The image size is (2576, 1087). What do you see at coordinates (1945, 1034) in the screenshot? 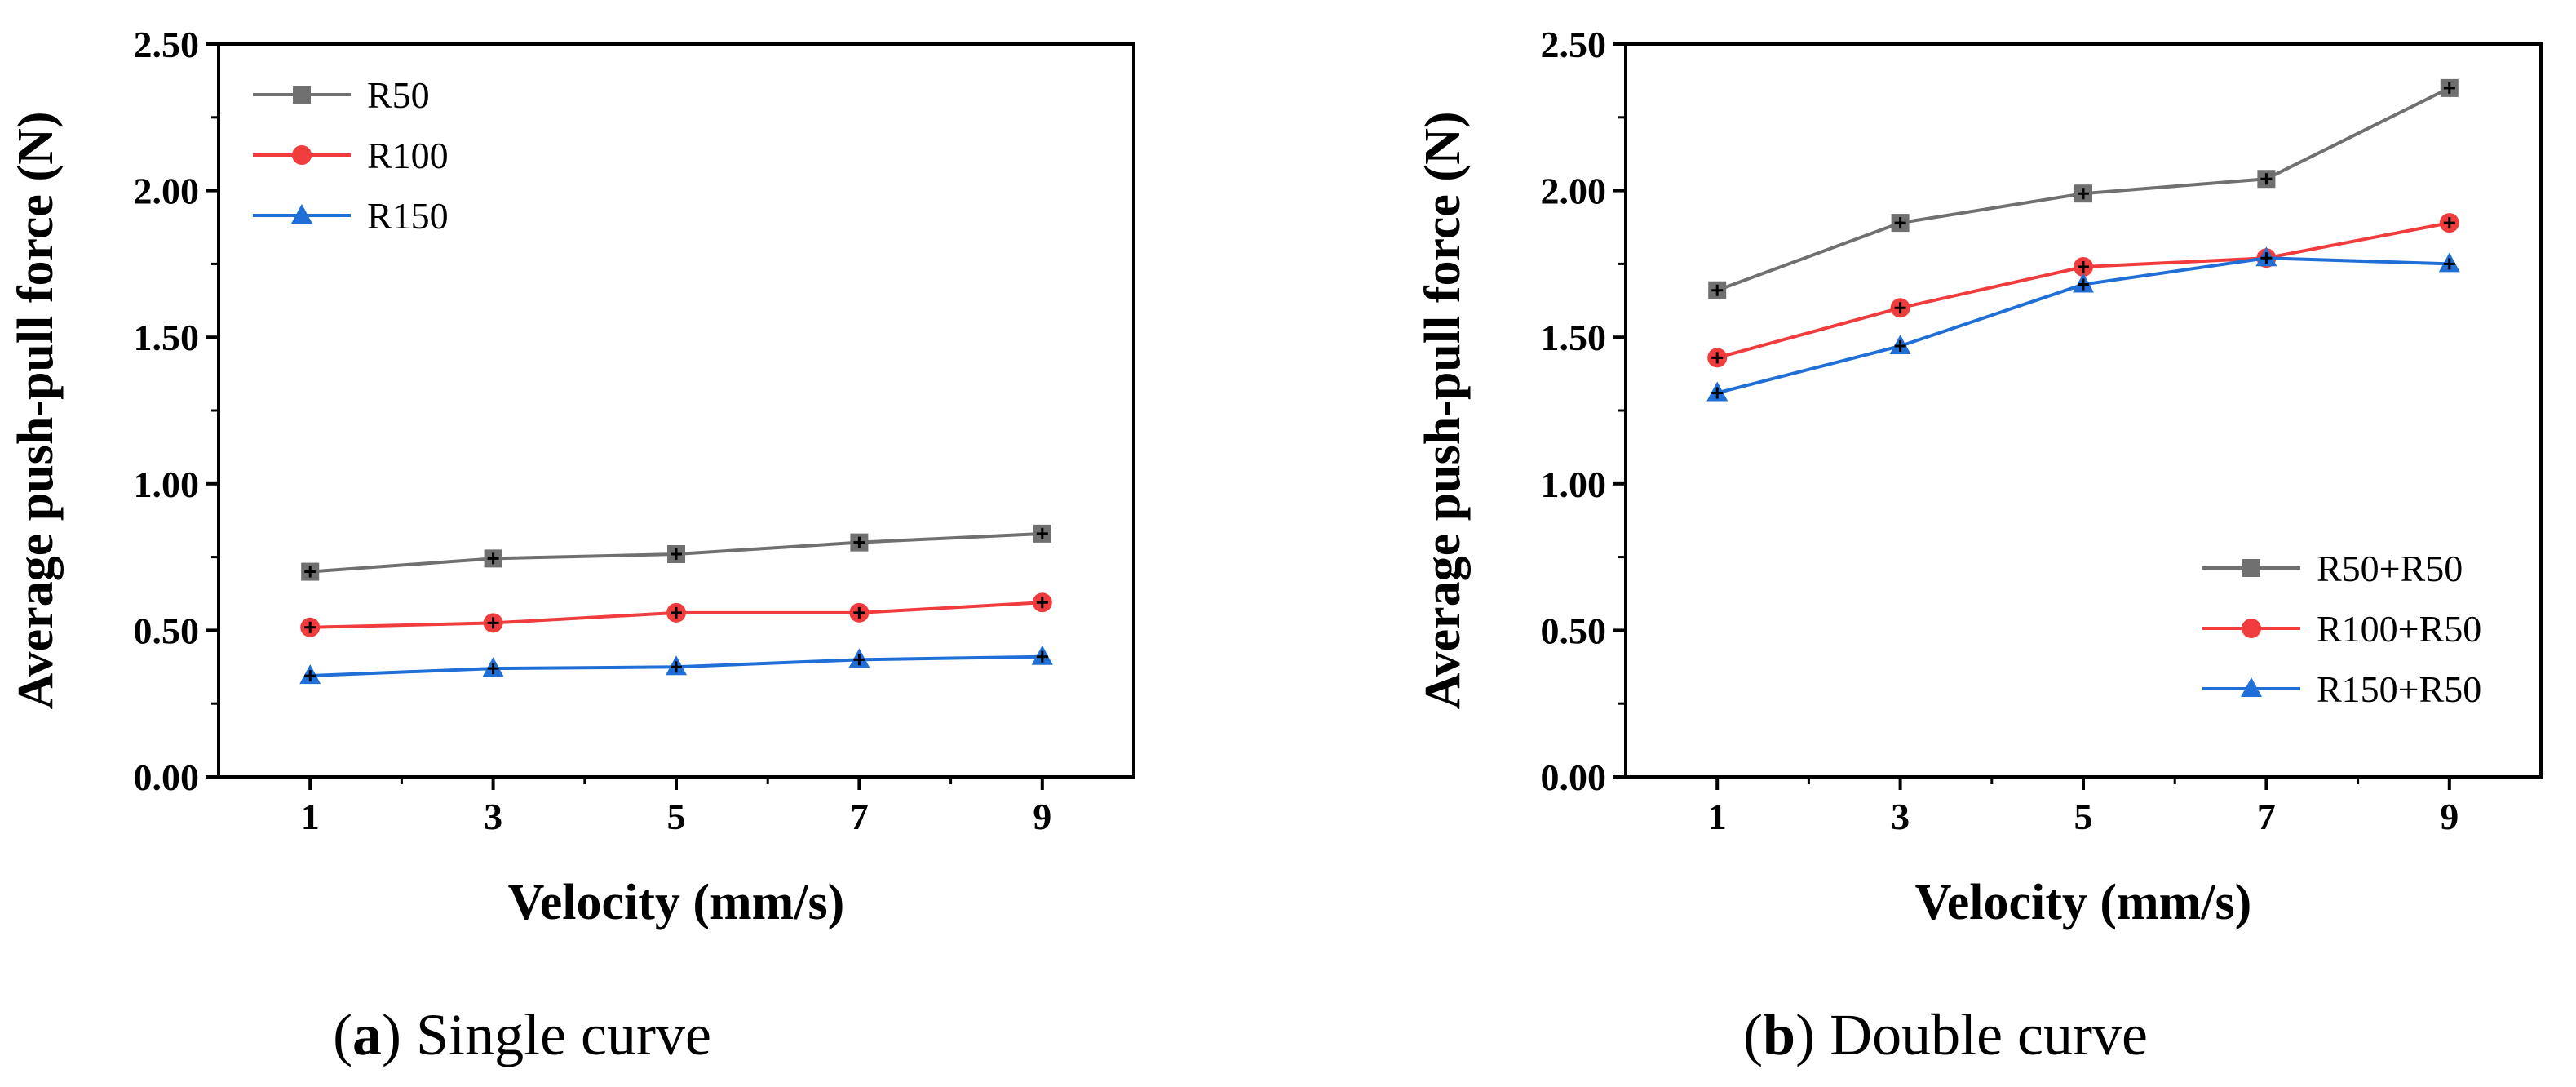
I see `caption-b: (b) Double curve` at bounding box center [1945, 1034].